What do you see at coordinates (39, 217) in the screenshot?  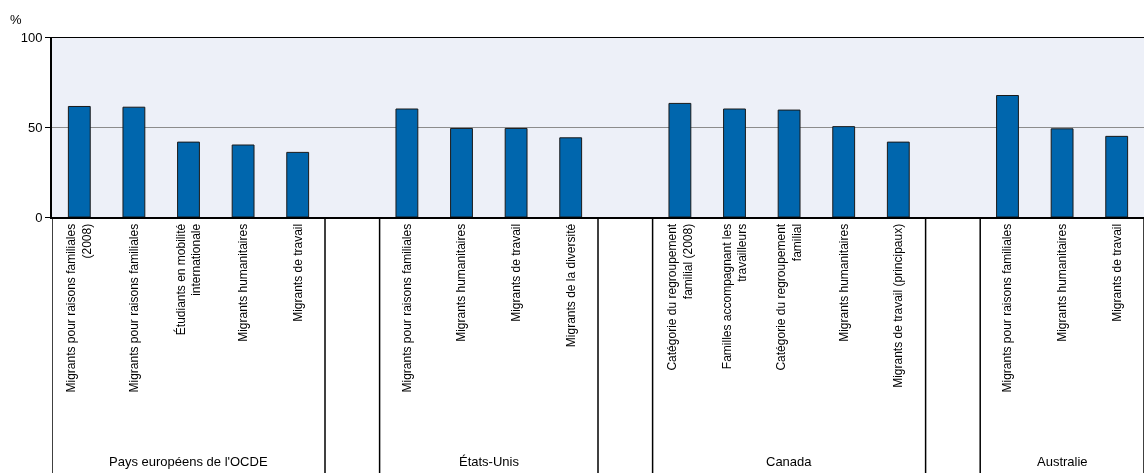 I see `y-tick-label: 0` at bounding box center [39, 217].